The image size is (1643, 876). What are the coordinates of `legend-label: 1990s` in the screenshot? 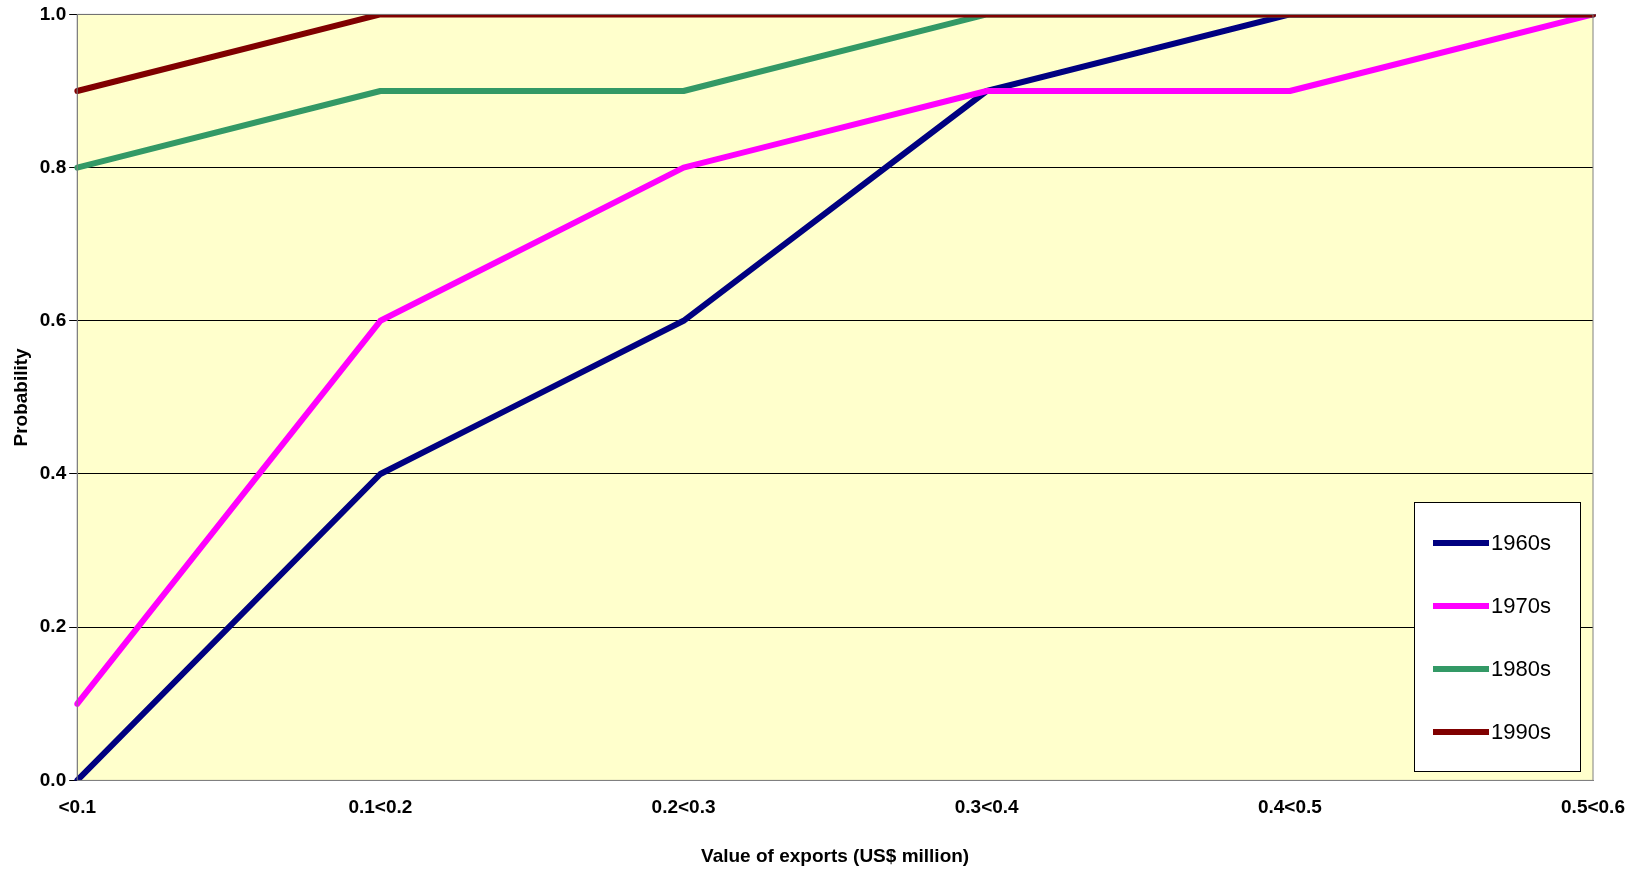 It's located at (1521, 731).